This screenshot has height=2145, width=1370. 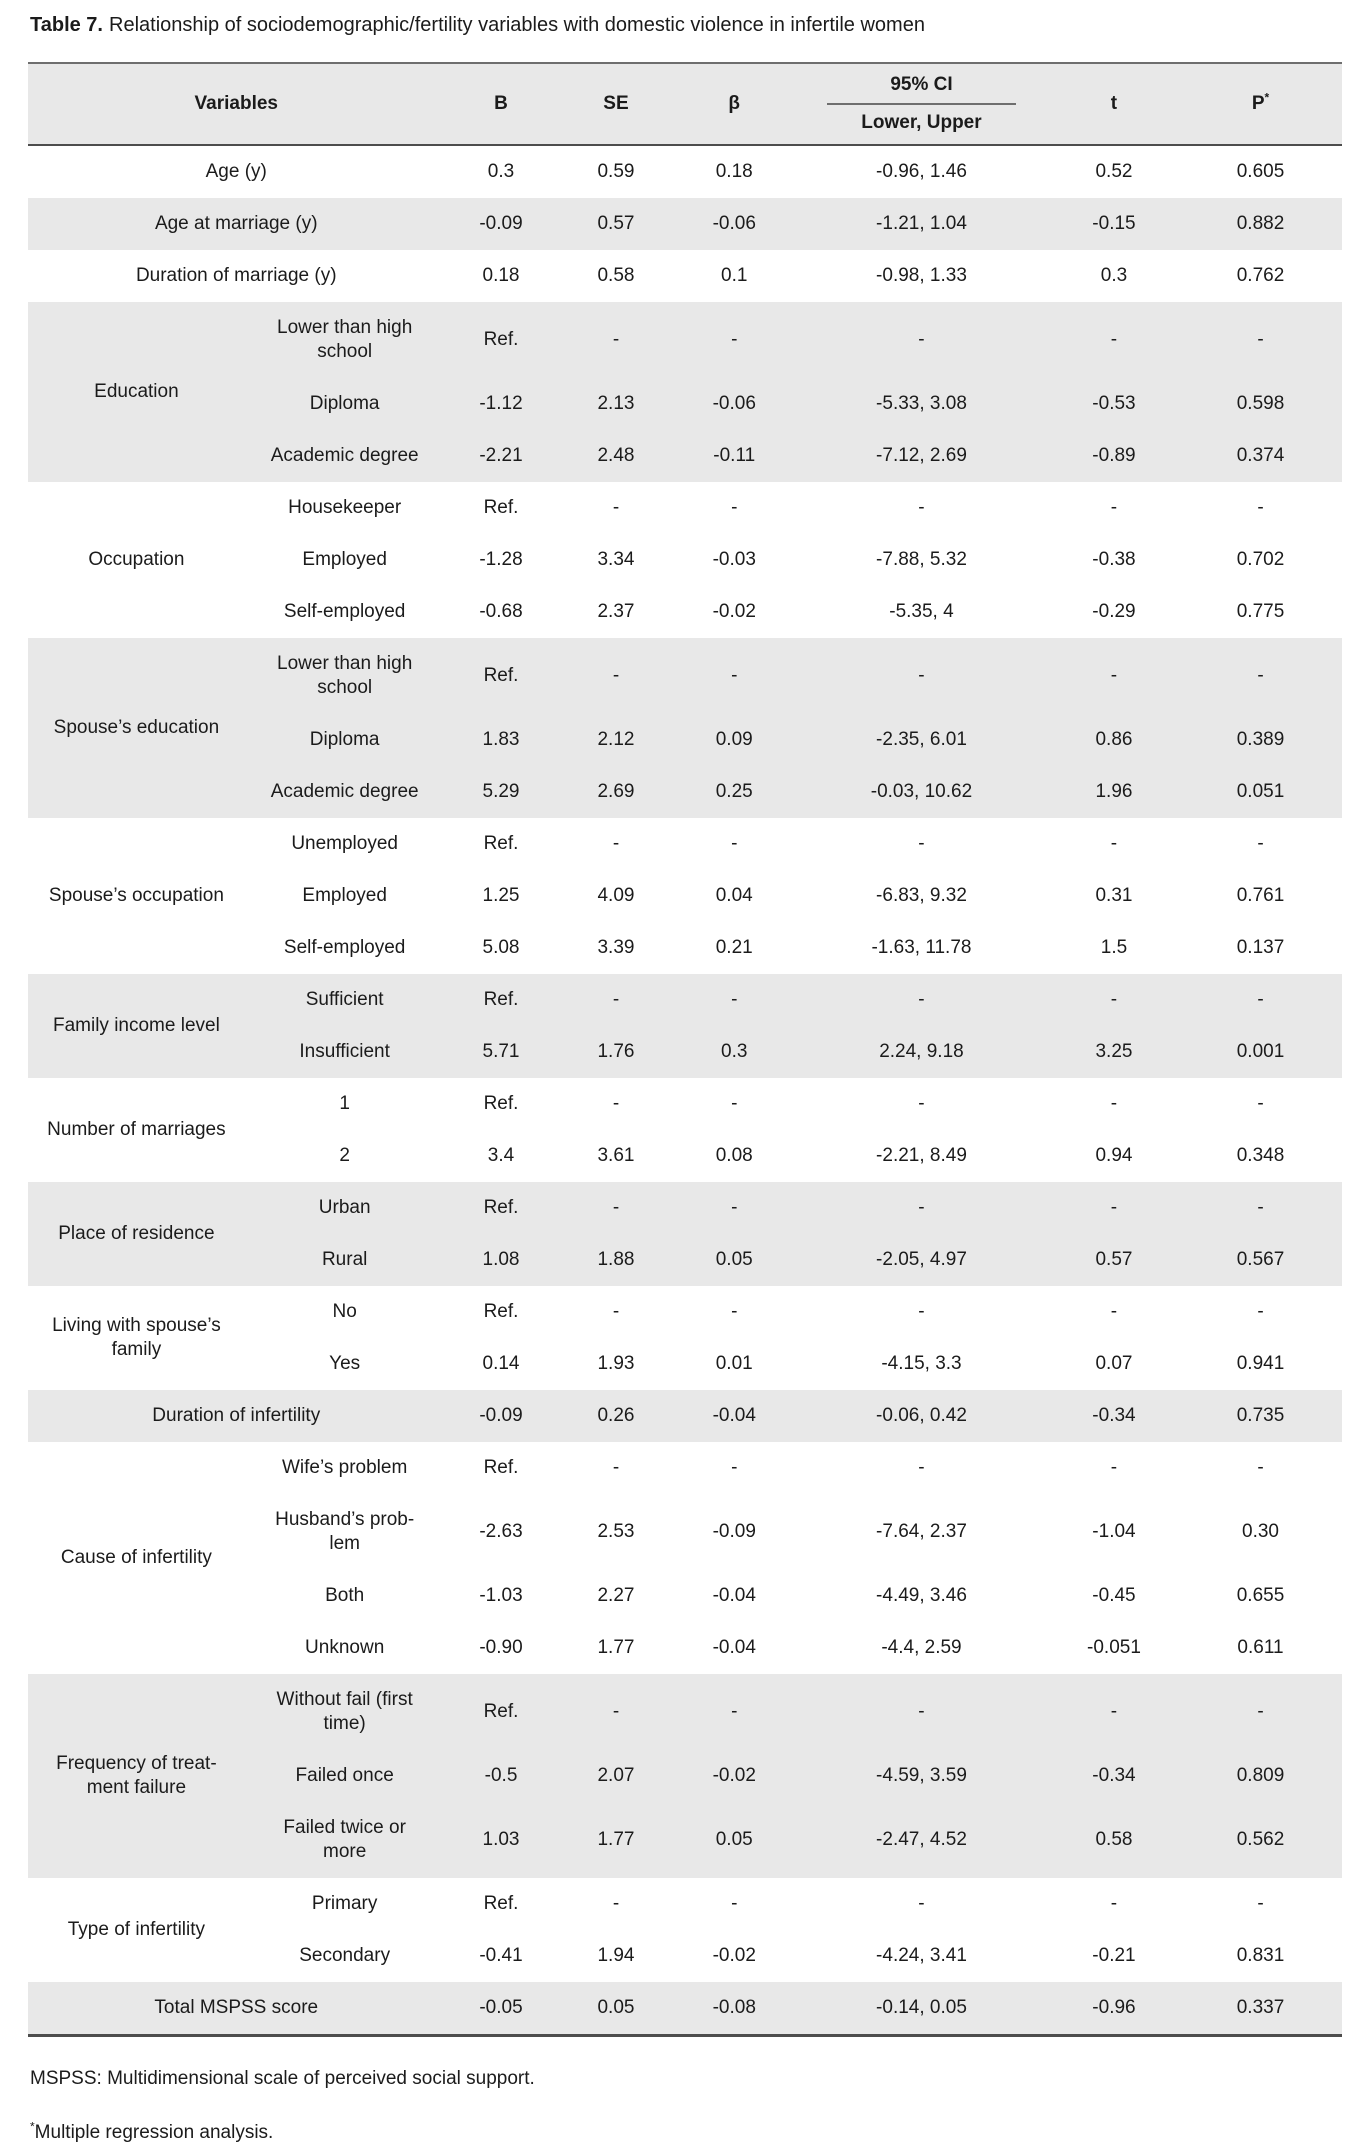 I want to click on b-value-cell: -2.63, so click(x=501, y=1532).